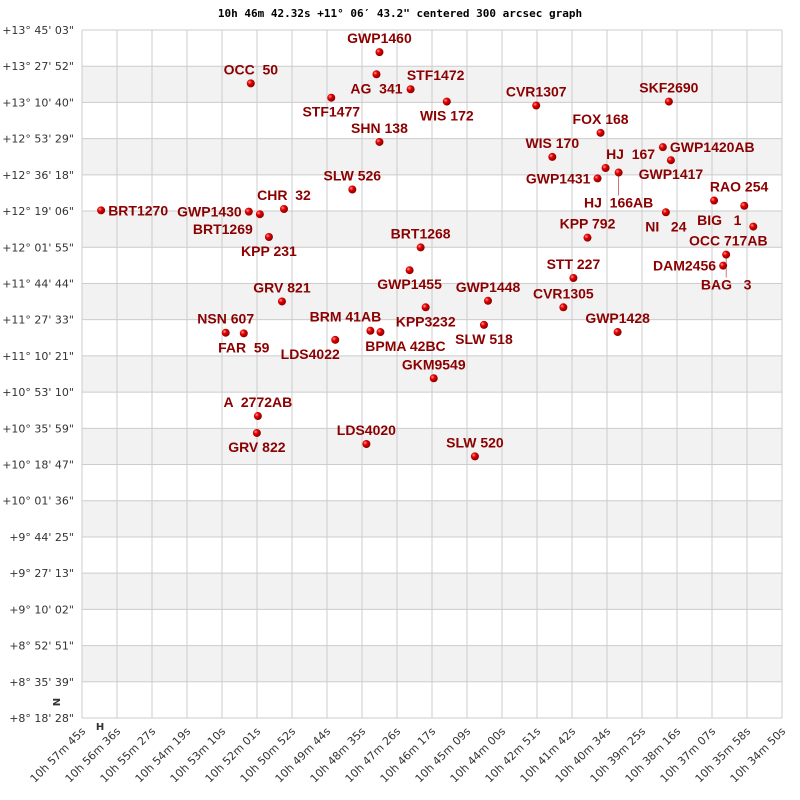 Image resolution: width=800 pixels, height=800 pixels. I want to click on data-point: WIS 170, so click(552, 148).